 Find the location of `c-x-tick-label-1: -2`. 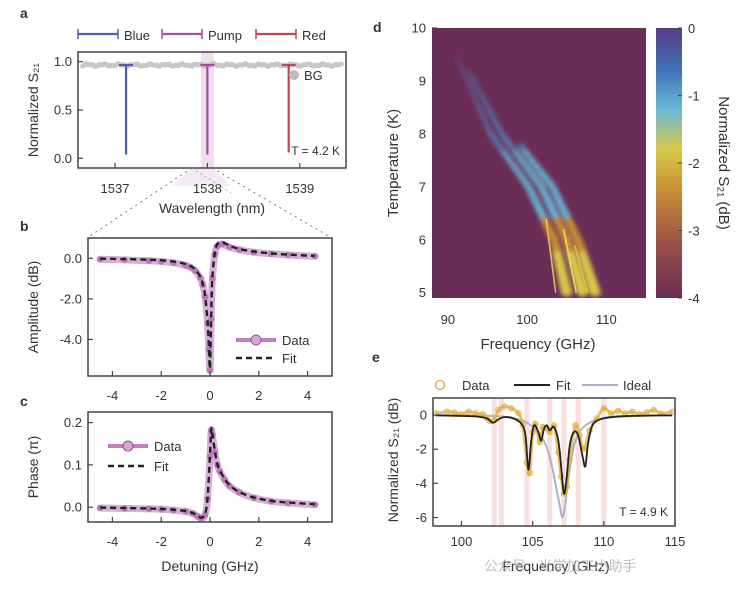

c-x-tick-label-1: -2 is located at coordinates (161, 541).